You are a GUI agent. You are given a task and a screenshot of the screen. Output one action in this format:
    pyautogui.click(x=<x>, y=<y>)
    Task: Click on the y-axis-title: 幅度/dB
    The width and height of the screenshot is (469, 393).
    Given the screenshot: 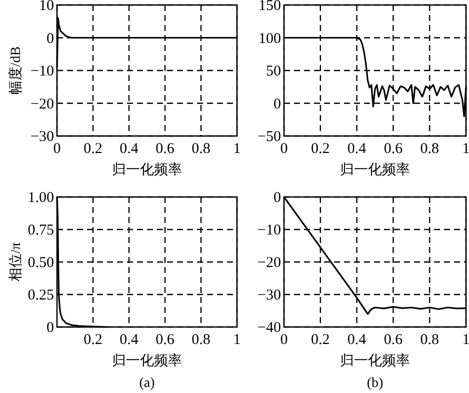 What is the action you would take?
    pyautogui.click(x=16, y=70)
    